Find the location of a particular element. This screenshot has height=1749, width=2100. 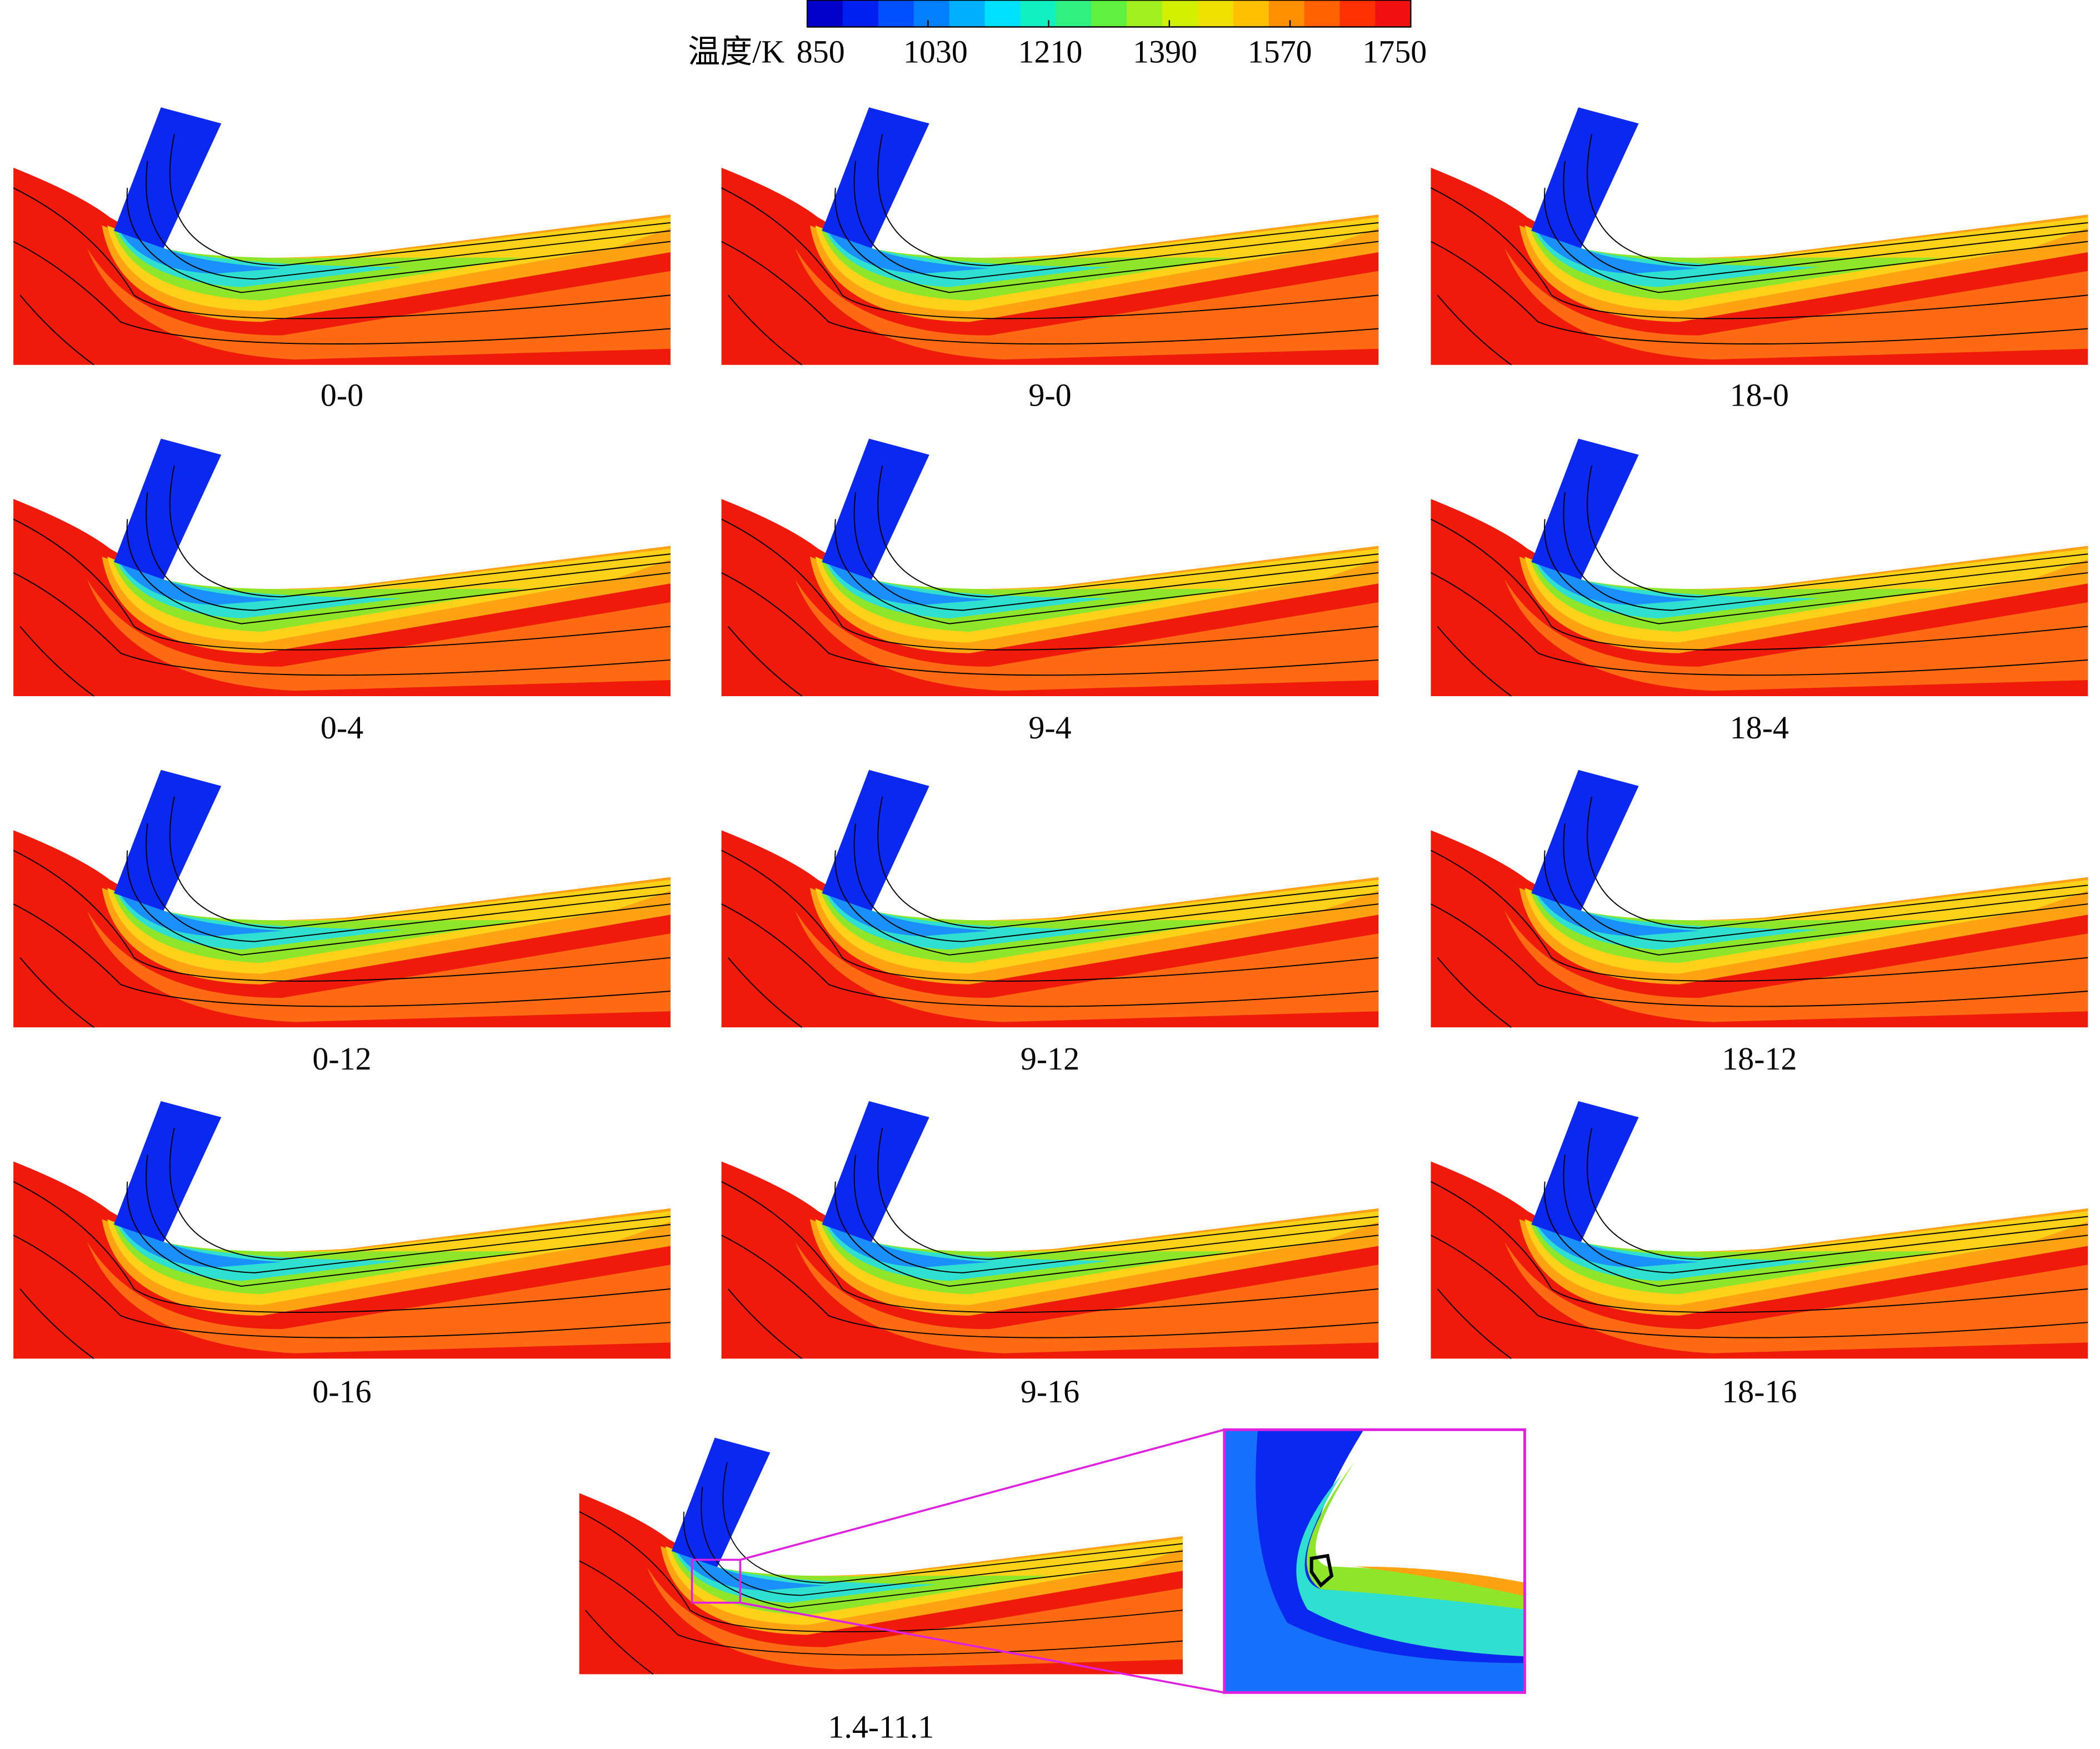

colorbar-tick-label: 1750 is located at coordinates (1394, 51).